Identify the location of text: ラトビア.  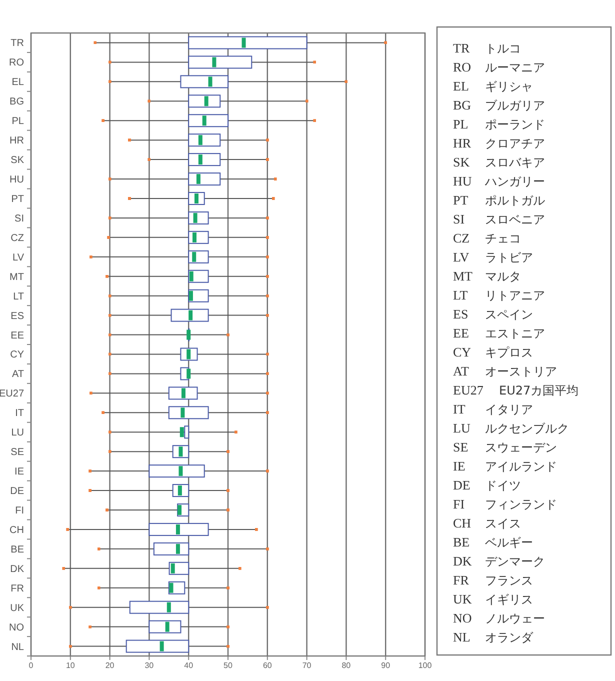
(509, 257).